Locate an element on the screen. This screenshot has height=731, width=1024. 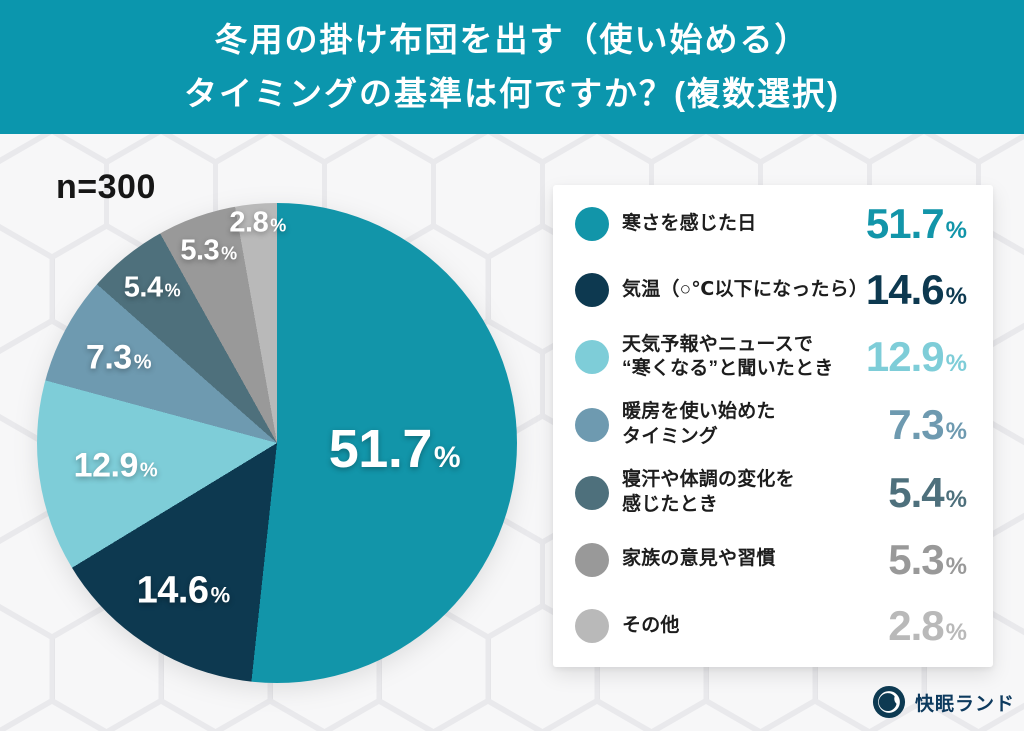
legend-value: 5.4% is located at coordinates (927, 493).